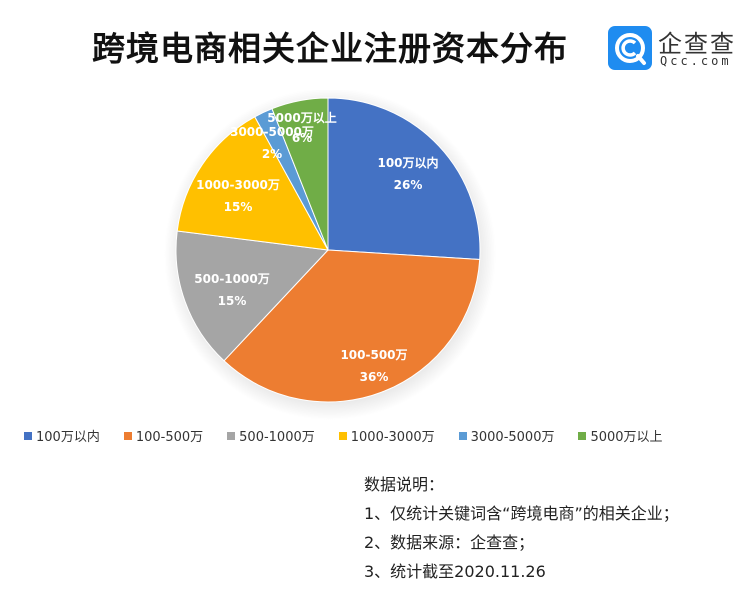 The image size is (752, 596). Describe the element at coordinates (449, 542) in the screenshot. I see `notes-line: 2、数据来源：企查查；` at that location.